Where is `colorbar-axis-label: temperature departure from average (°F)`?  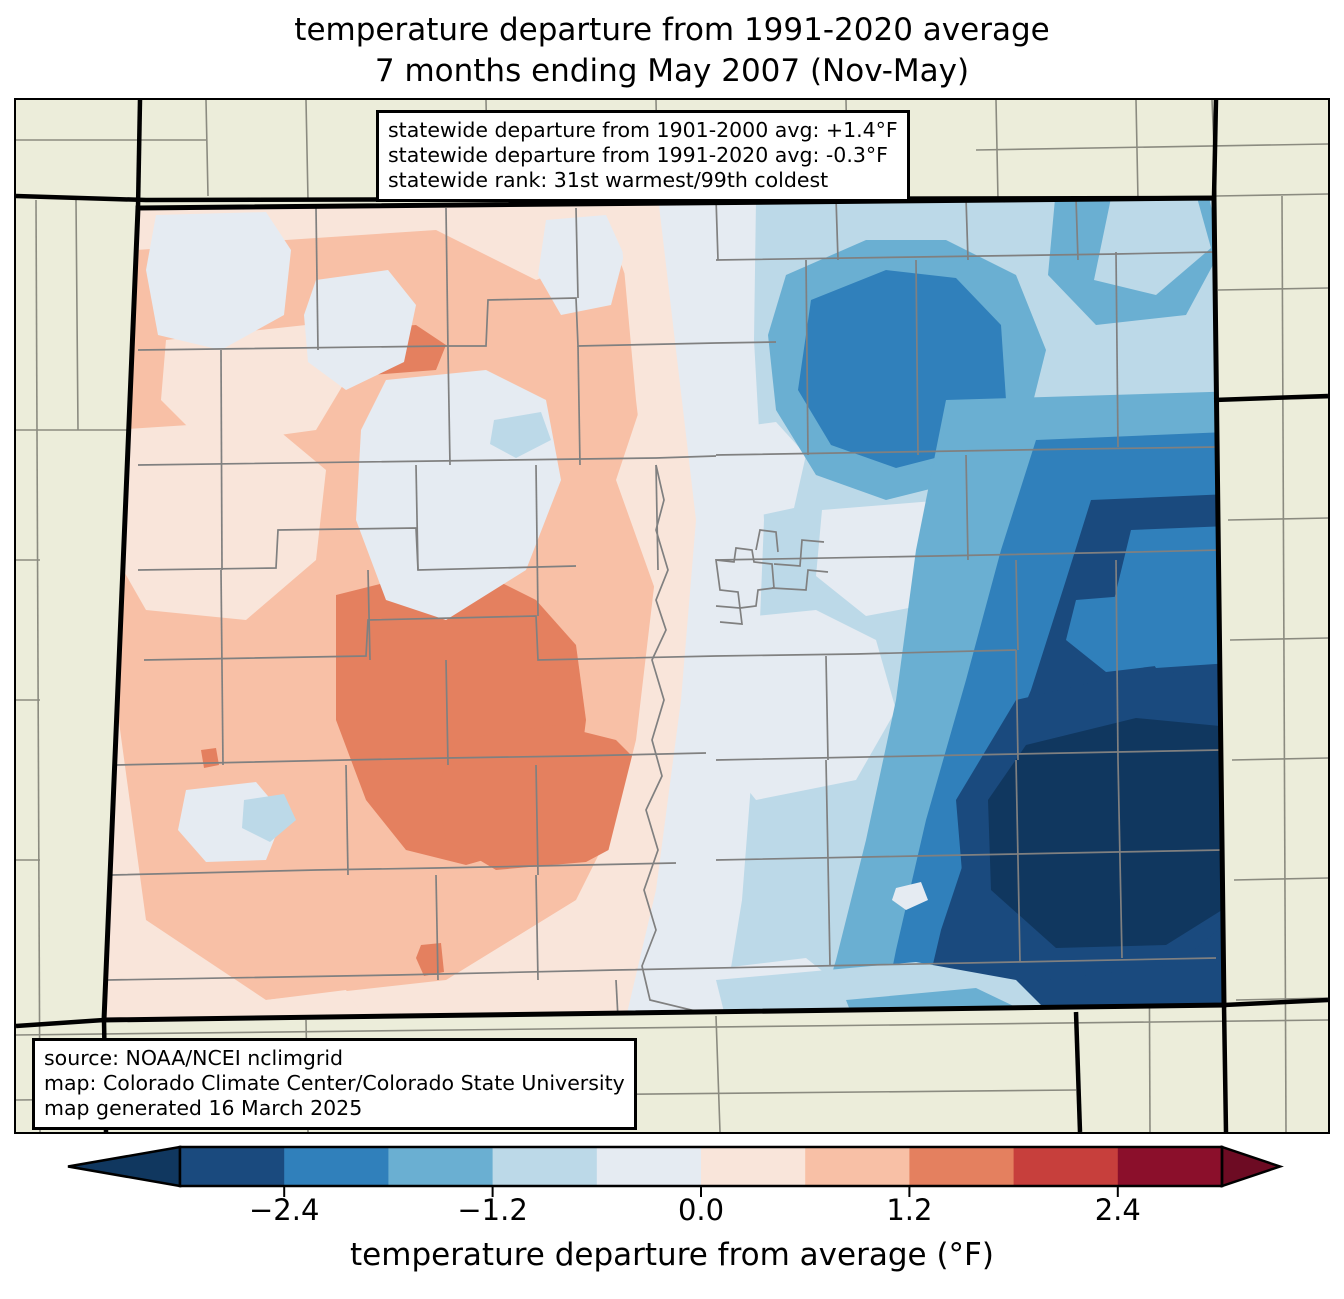
colorbar-axis-label: temperature departure from average (°F) is located at coordinates (672, 1255).